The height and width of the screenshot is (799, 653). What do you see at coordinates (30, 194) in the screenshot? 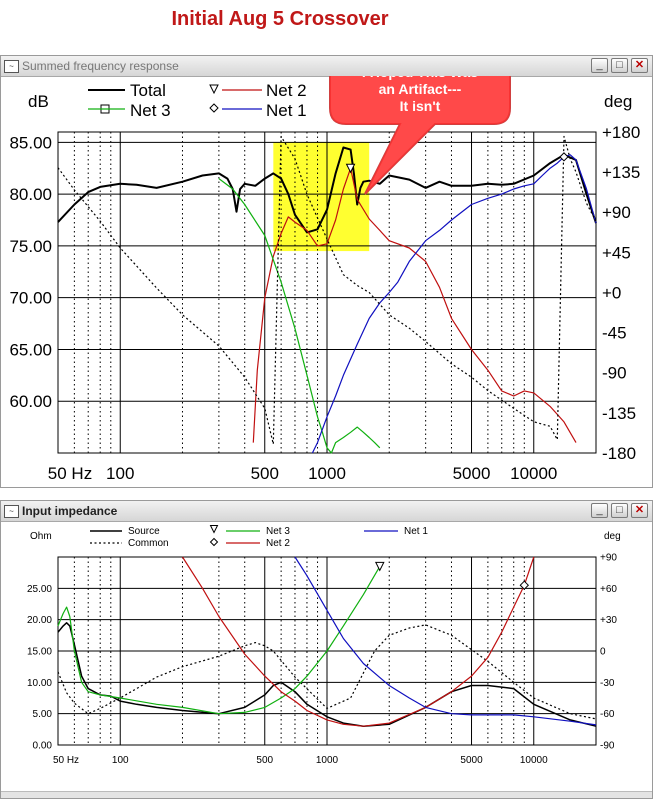
I see `summed-ytick-label: 80.00` at bounding box center [30, 194].